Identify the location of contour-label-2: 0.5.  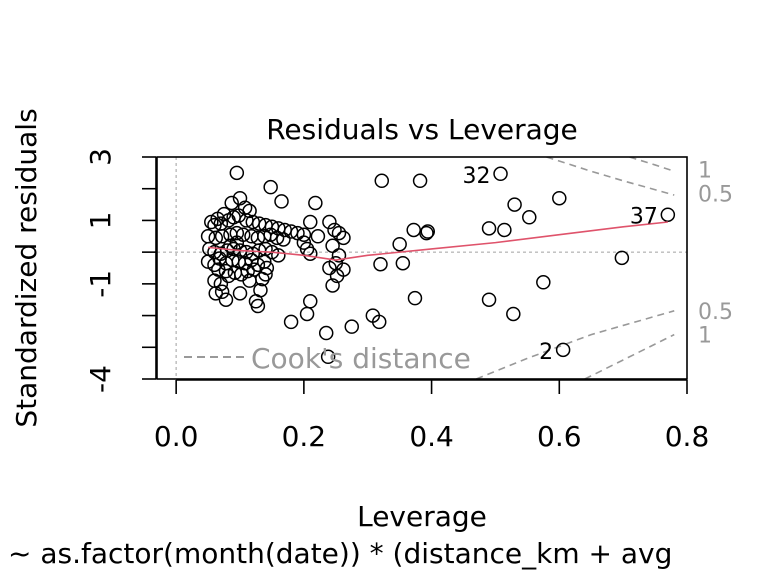
(715, 312).